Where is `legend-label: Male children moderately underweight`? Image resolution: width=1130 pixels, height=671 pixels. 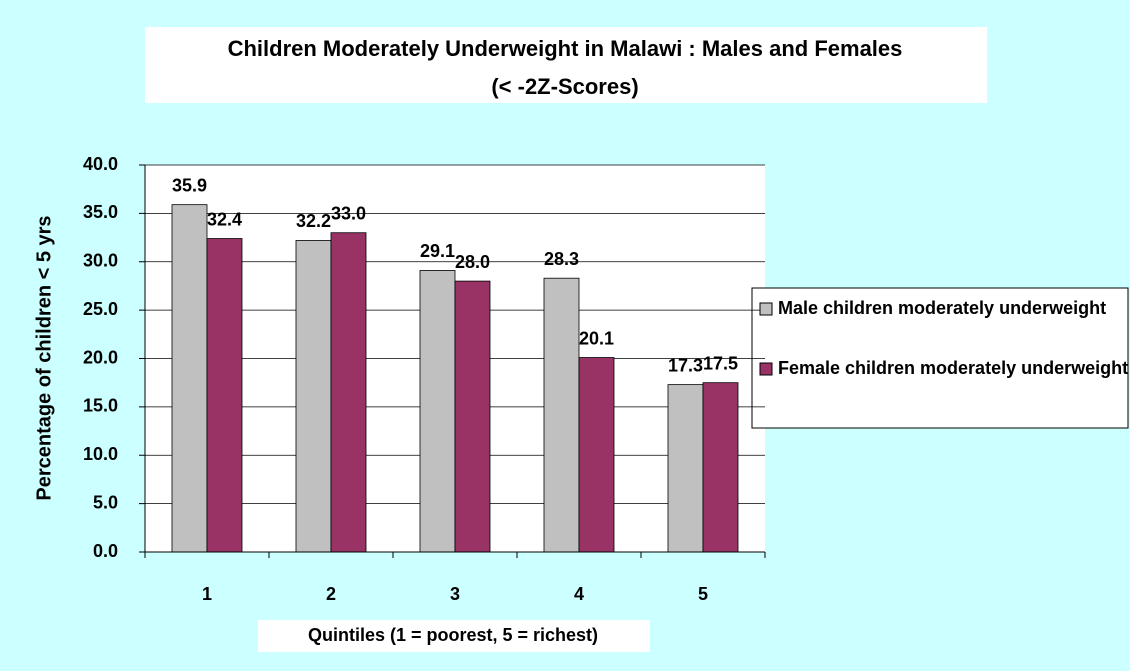 legend-label: Male children moderately underweight is located at coordinates (942, 308).